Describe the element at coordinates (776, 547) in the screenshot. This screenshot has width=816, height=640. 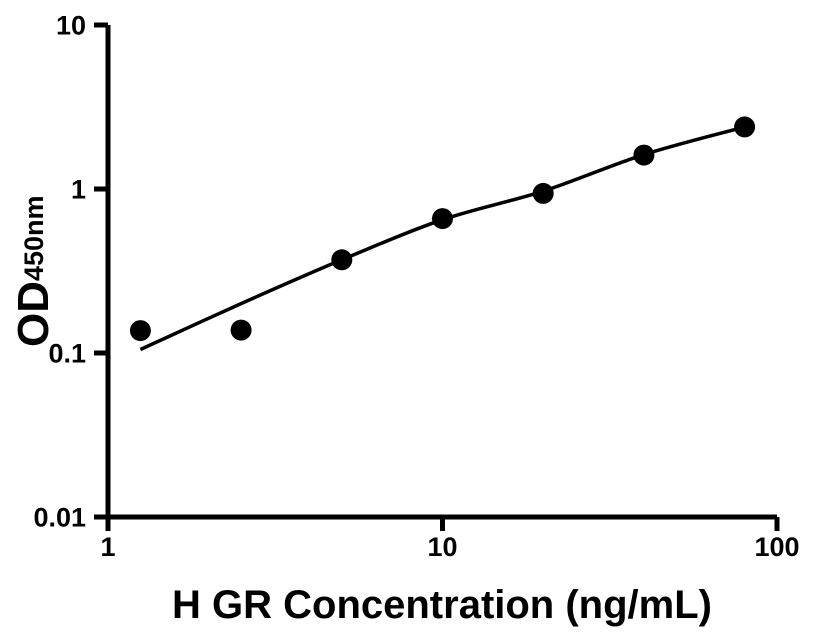
I see `x-tick-label: 100` at that location.